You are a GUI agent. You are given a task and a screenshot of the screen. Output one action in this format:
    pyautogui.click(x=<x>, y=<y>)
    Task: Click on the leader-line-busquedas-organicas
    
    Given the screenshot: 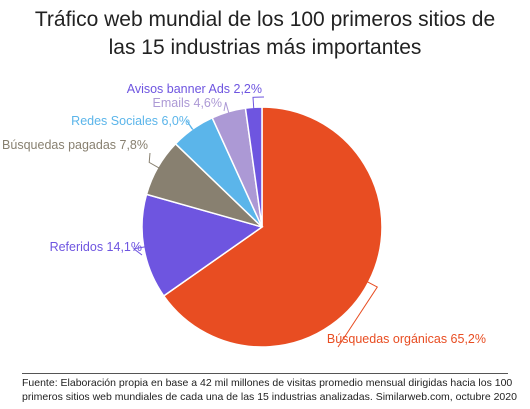 What is the action you would take?
    pyautogui.click(x=358, y=314)
    